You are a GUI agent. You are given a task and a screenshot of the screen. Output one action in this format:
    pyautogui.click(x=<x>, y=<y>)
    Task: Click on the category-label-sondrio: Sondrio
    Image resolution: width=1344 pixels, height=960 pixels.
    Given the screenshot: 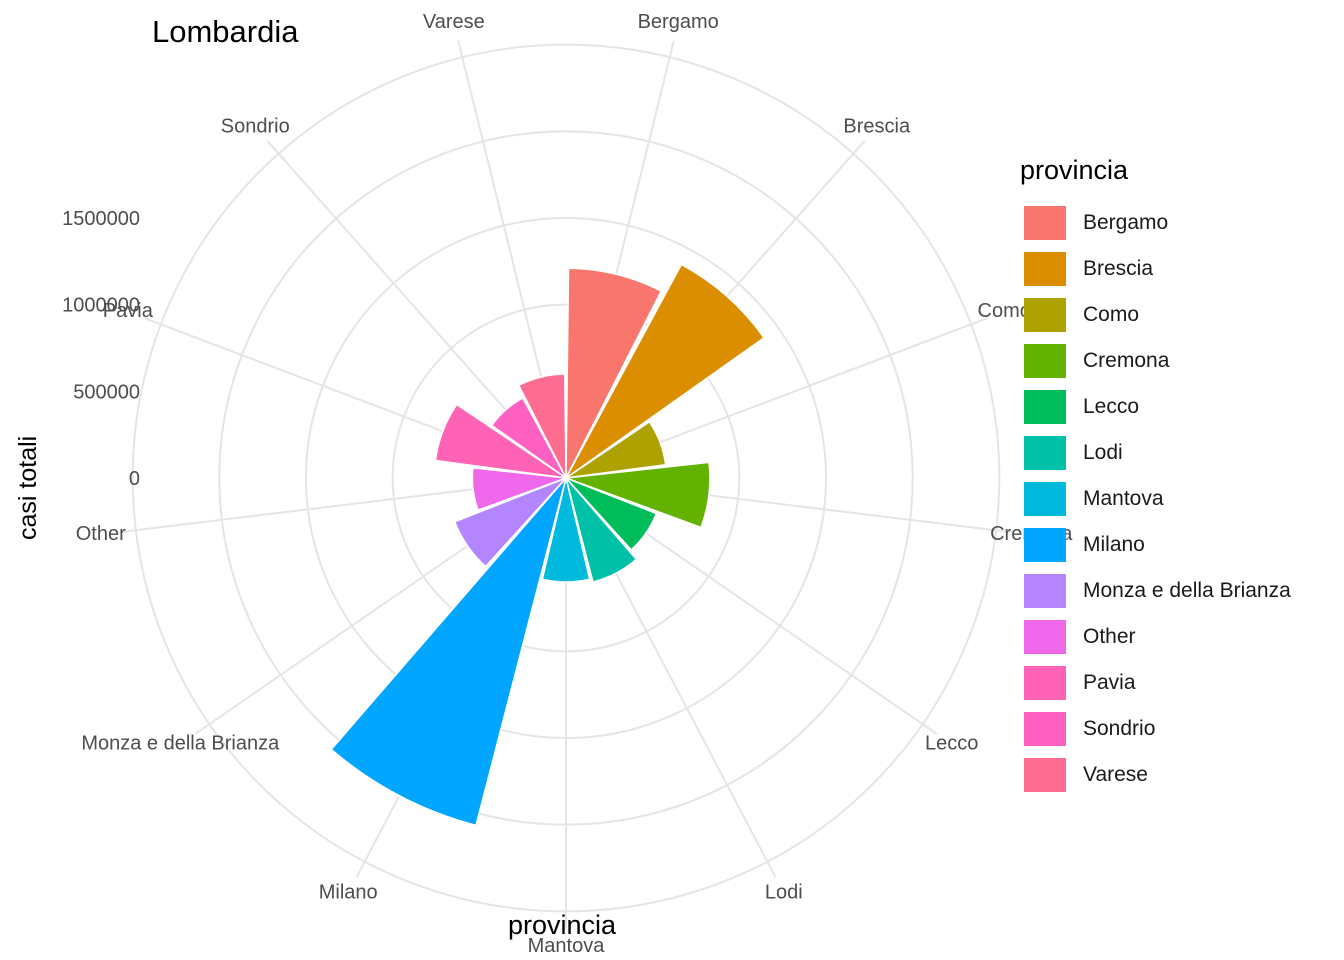 What is the action you would take?
    pyautogui.click(x=255, y=126)
    